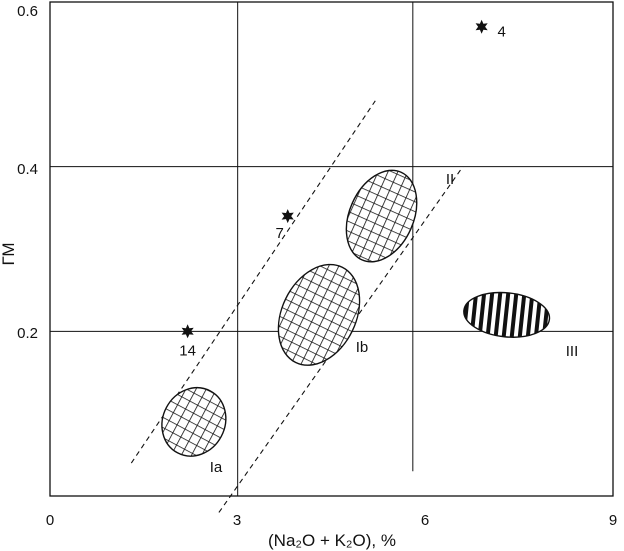  I want to click on y-tick-label: 0.6, so click(27, 11).